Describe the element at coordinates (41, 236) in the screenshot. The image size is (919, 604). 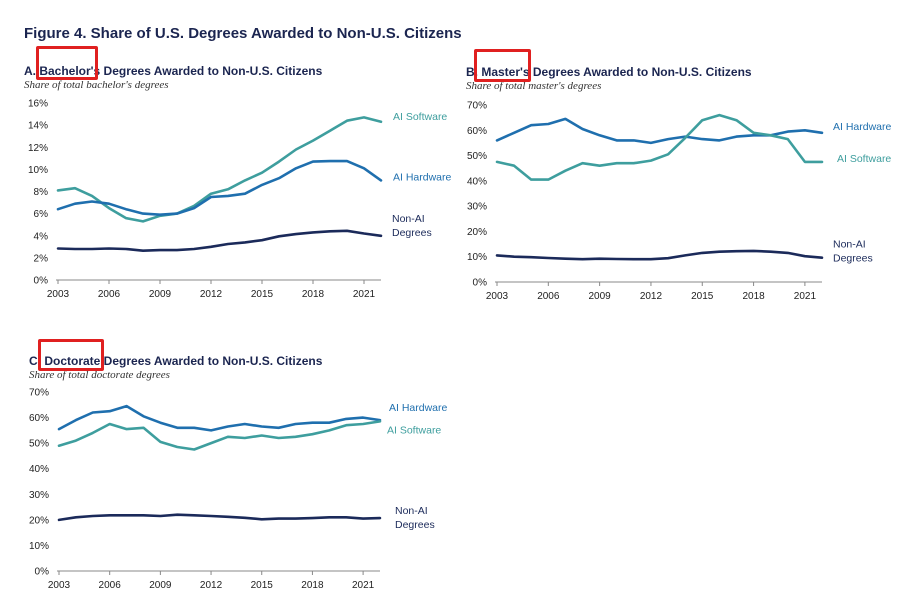
I see `y-tick-label: 4%` at that location.